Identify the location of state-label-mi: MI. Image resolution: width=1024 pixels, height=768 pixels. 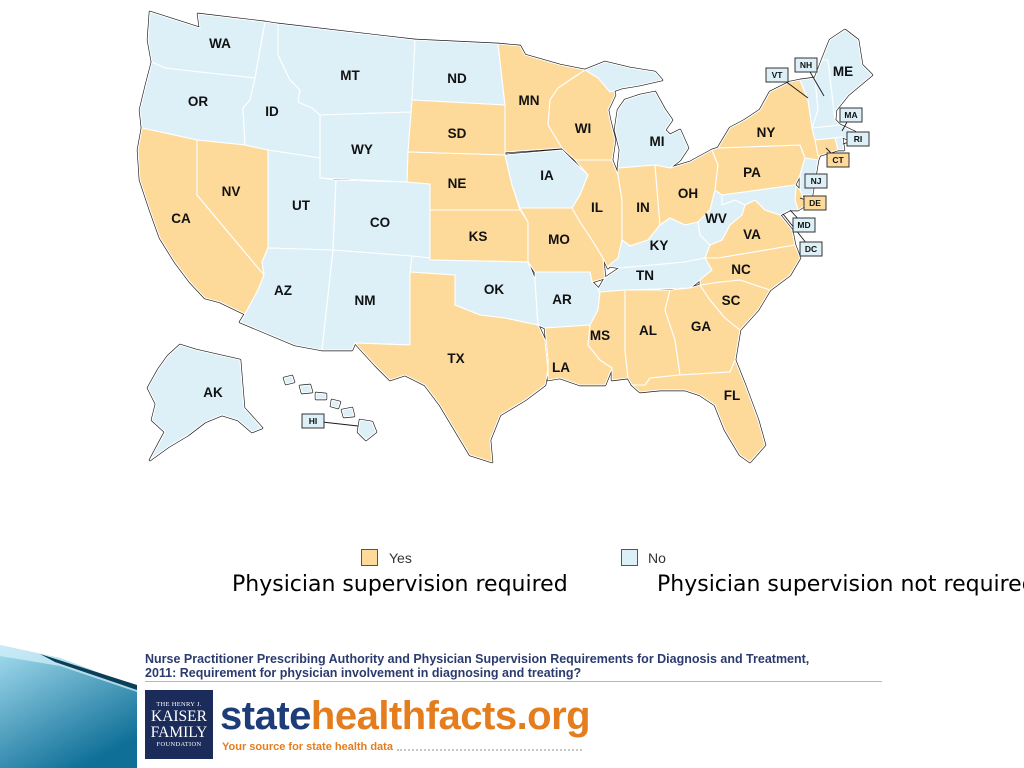
(657, 141).